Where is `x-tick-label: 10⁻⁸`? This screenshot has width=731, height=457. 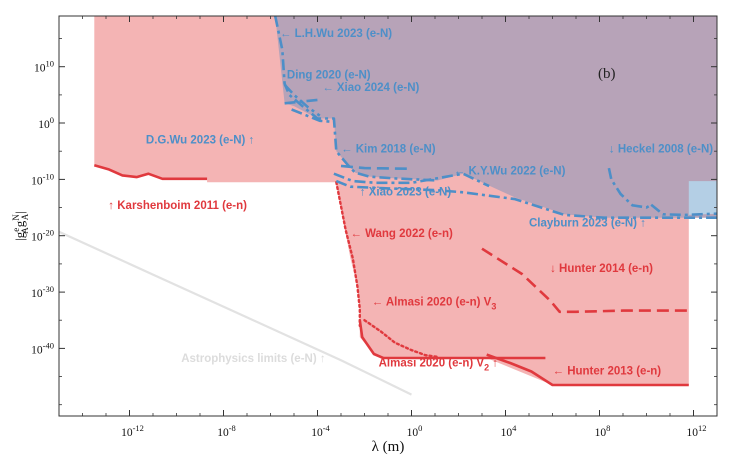 x-tick-label: 10⁻⁸ is located at coordinates (226, 431).